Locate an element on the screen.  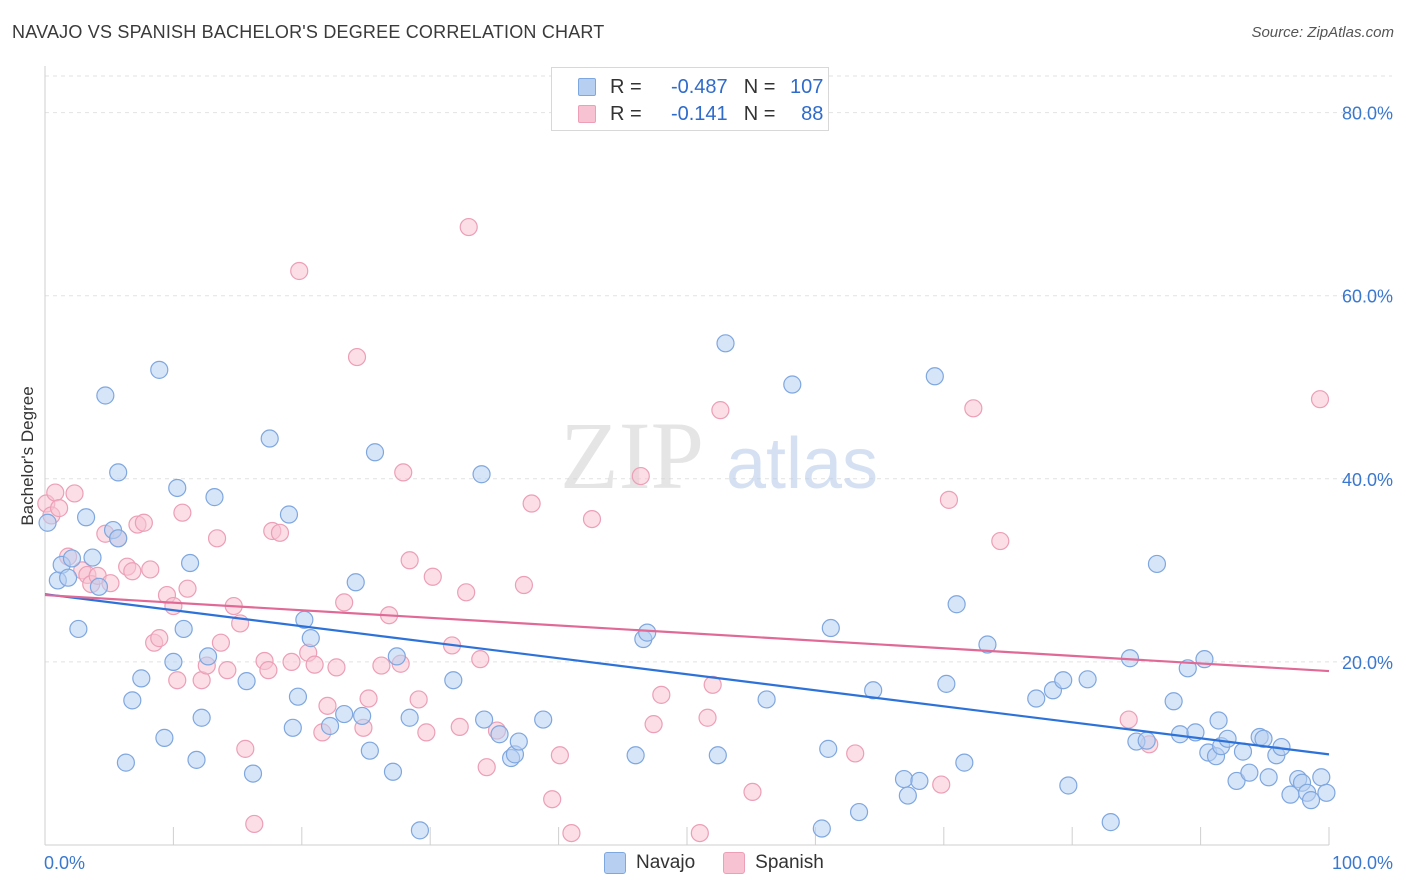
watermark-atlas: atlas is located at coordinates (802, 464).